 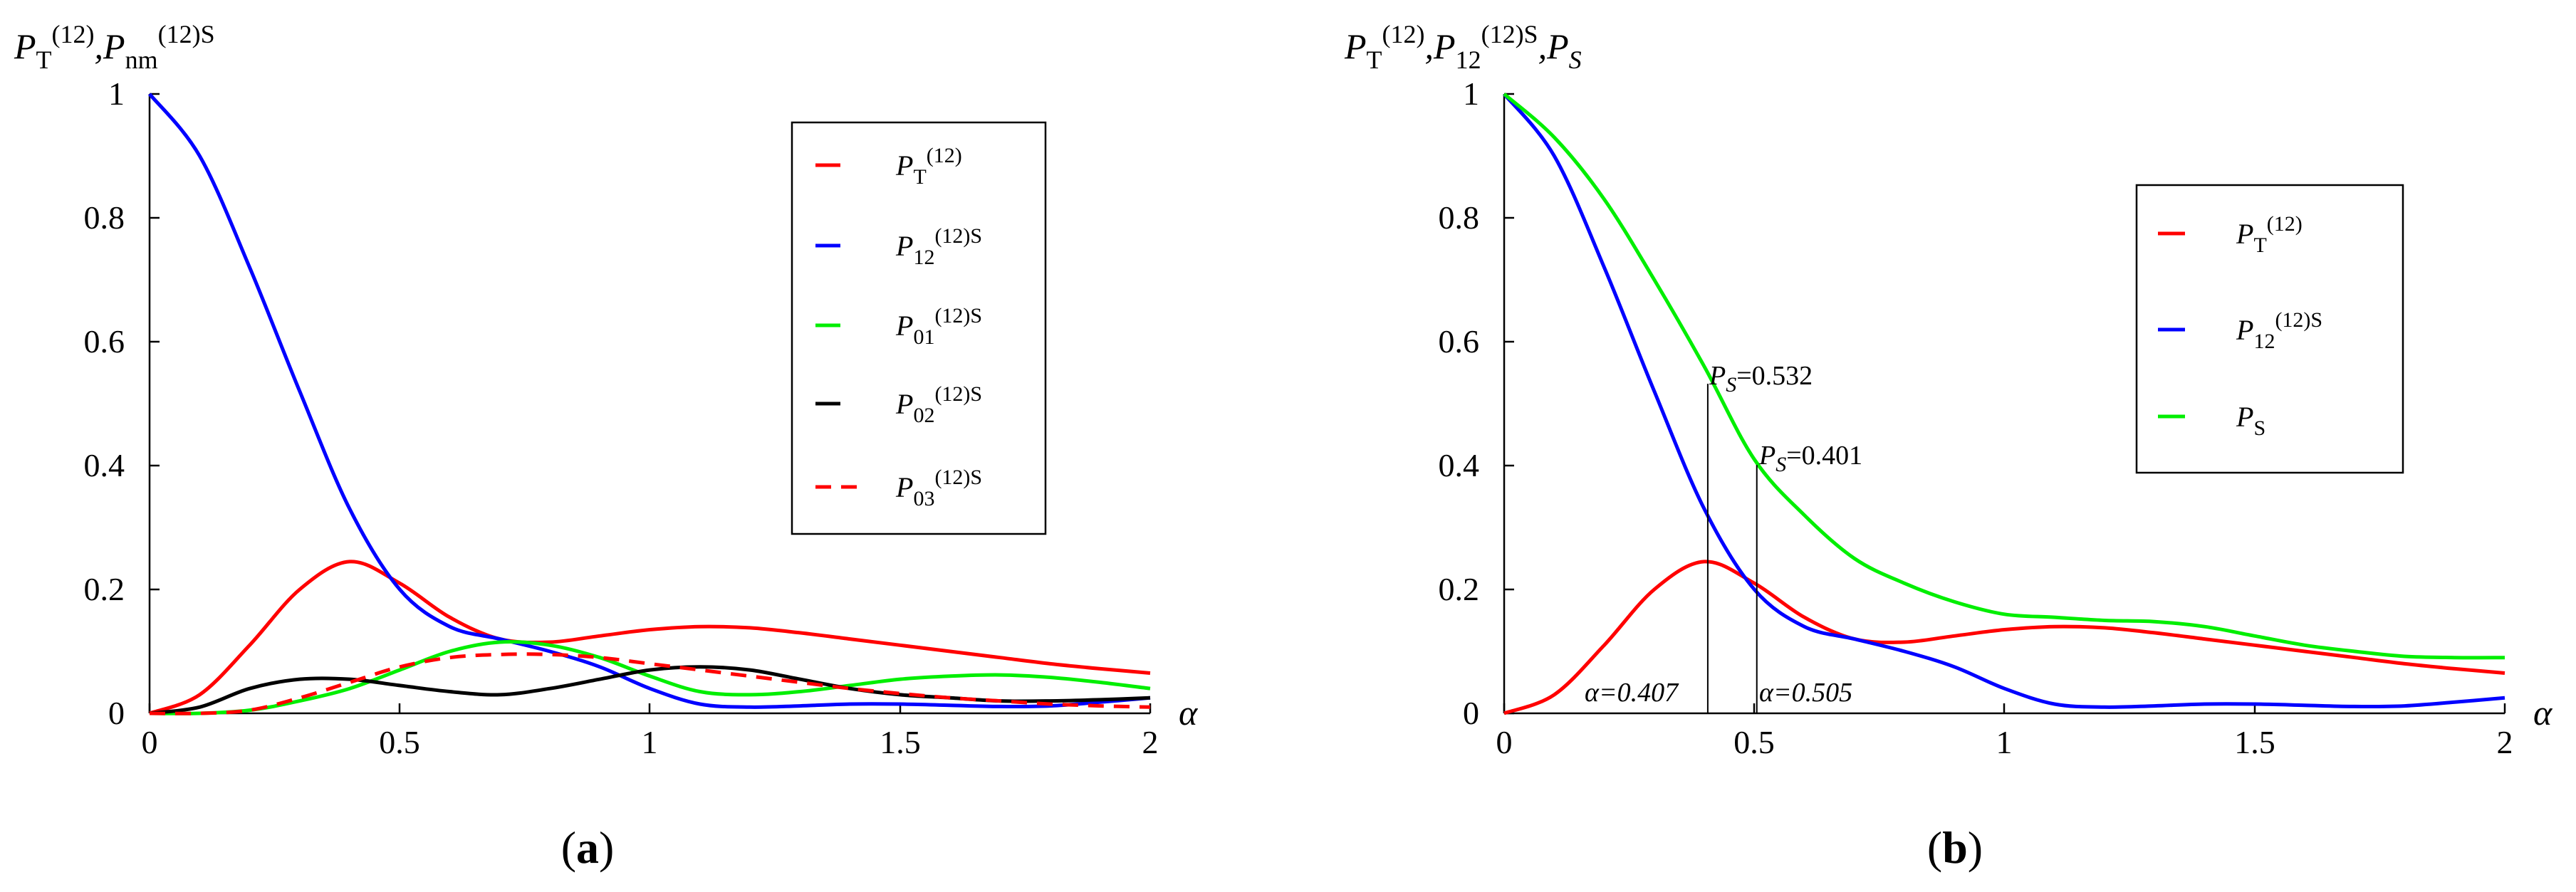 I want to click on panel-b-legend-label: P12(12)S, so click(x=2279, y=330).